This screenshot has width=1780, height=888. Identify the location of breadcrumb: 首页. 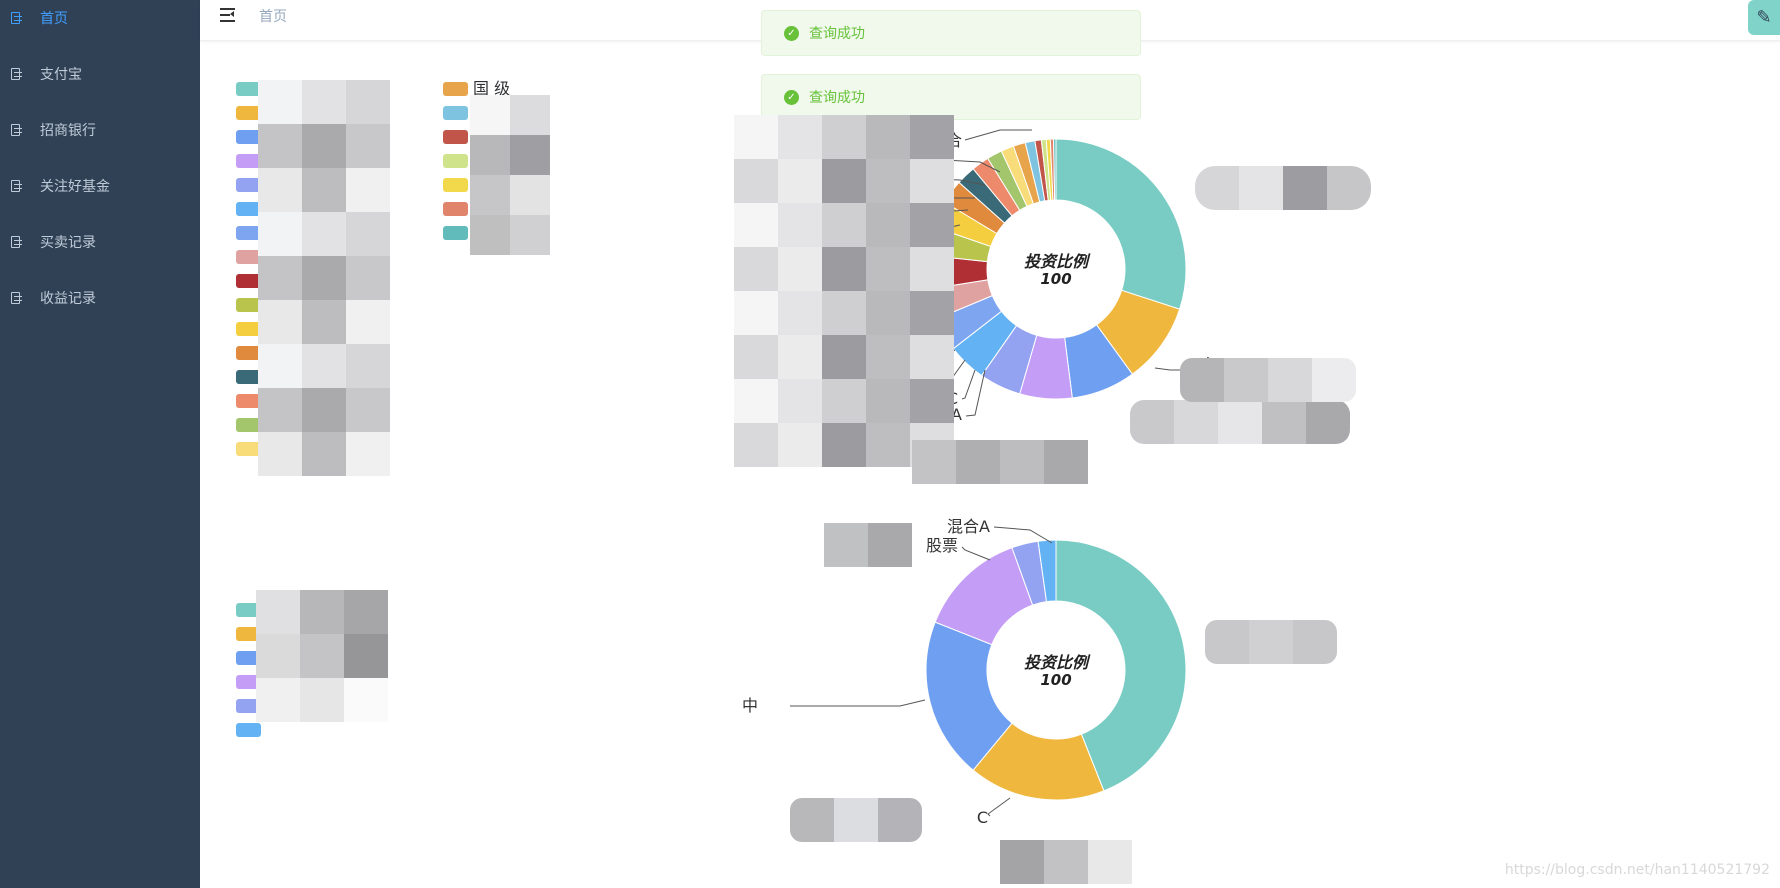
(273, 17).